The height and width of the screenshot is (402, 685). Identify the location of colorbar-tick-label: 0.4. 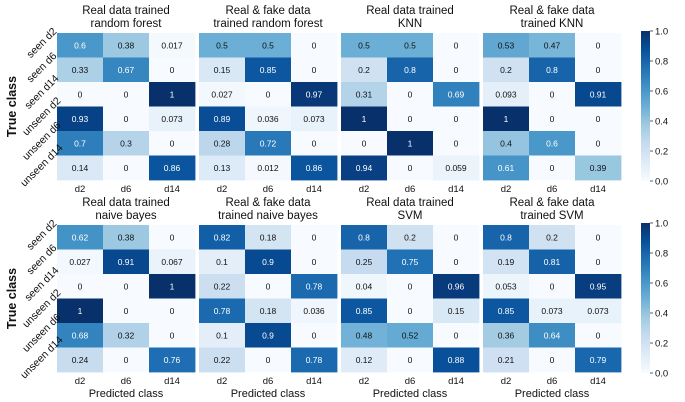
(661, 122).